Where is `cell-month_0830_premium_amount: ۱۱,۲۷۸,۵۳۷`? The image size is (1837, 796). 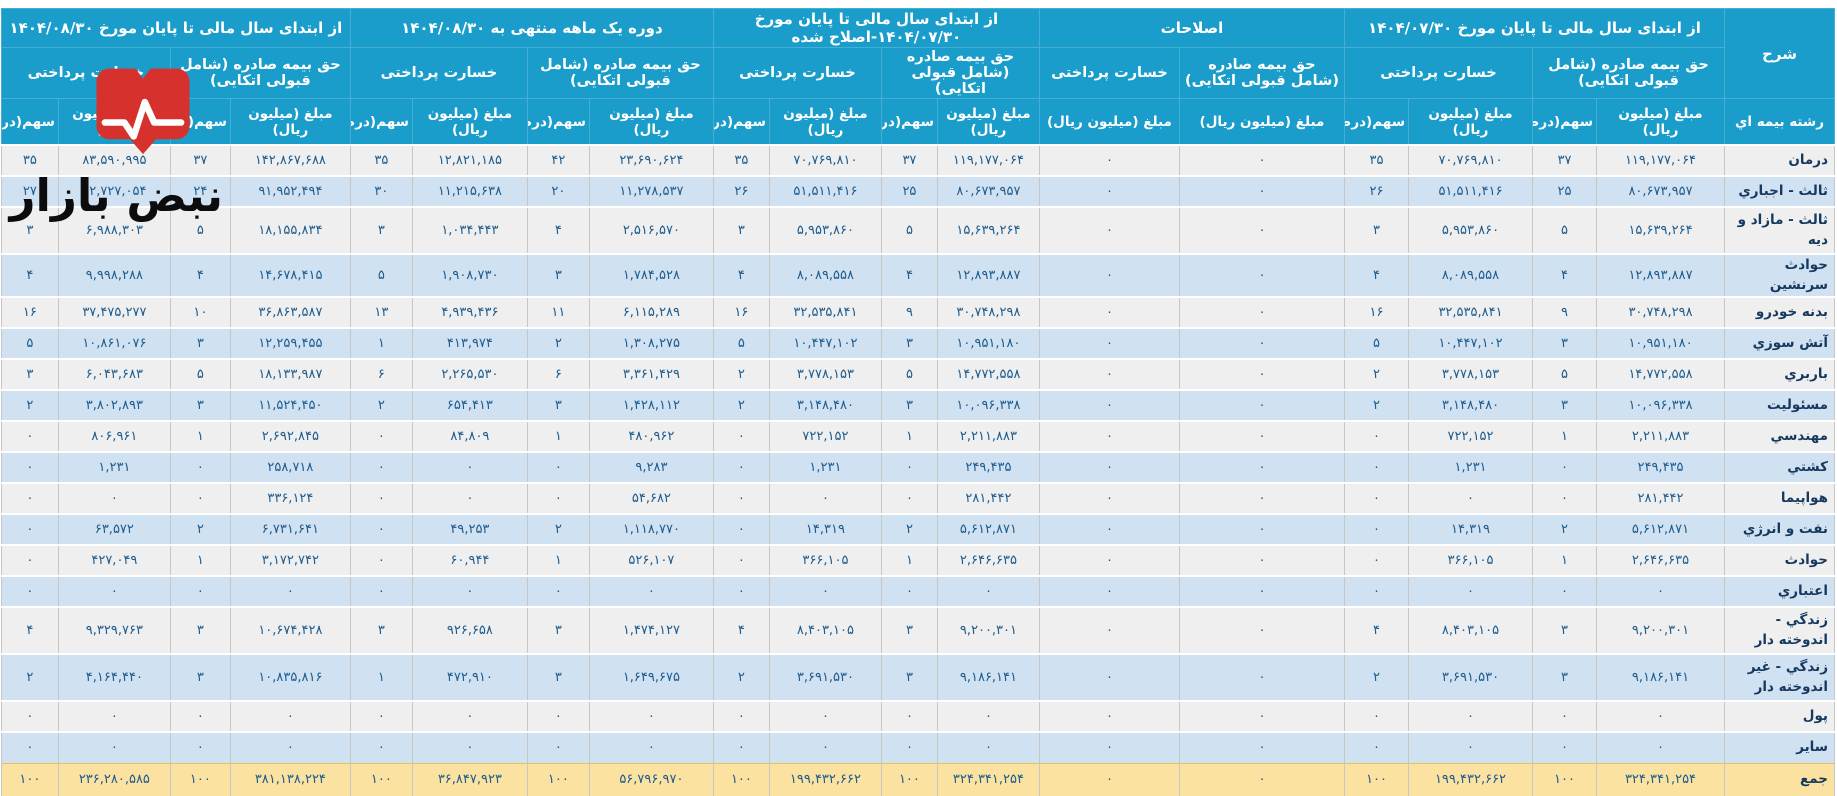
cell-month_0830_premium_amount: ۱۱,۲۷۸,۵۳۷ is located at coordinates (651, 191).